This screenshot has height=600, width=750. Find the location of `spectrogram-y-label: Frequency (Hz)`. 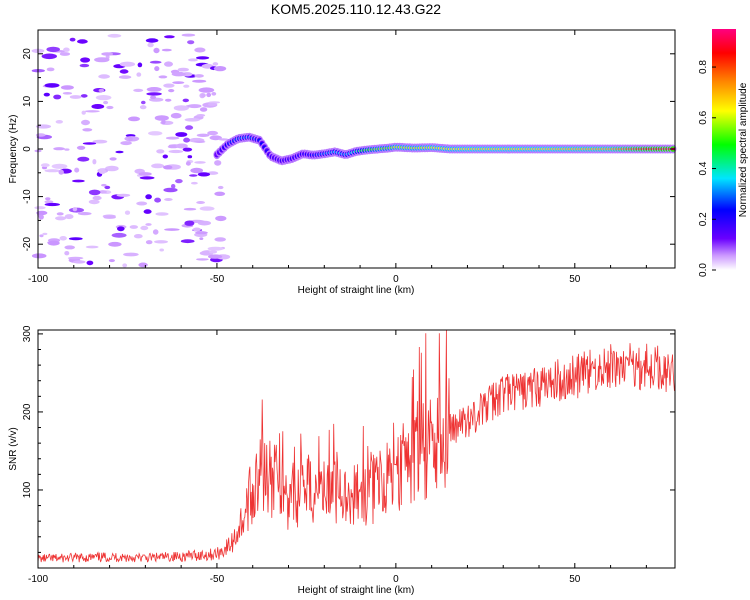

spectrogram-y-label: Frequency (Hz) is located at coordinates (13, 149).